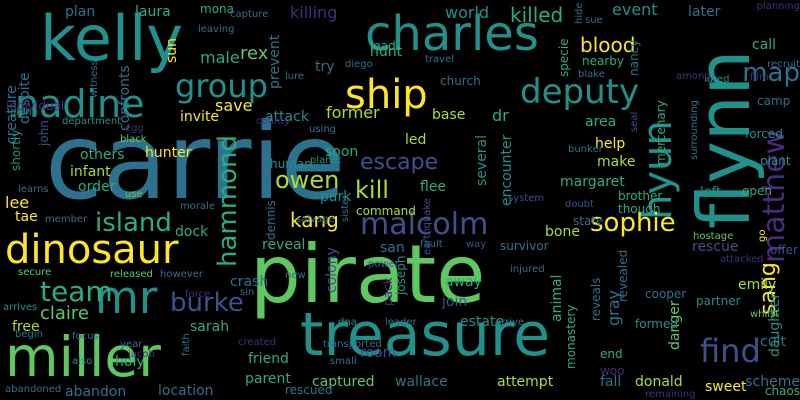  I want to click on cloud-word: killed, so click(537, 15).